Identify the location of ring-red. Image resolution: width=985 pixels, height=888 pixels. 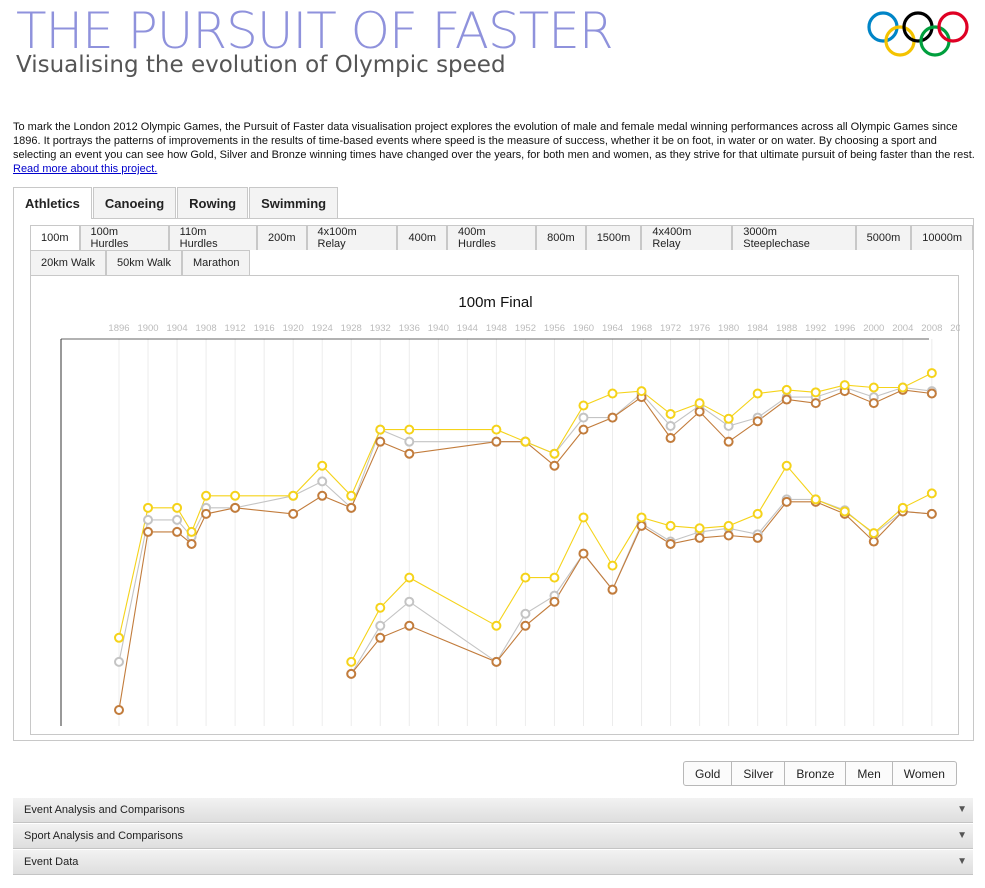
(953, 27).